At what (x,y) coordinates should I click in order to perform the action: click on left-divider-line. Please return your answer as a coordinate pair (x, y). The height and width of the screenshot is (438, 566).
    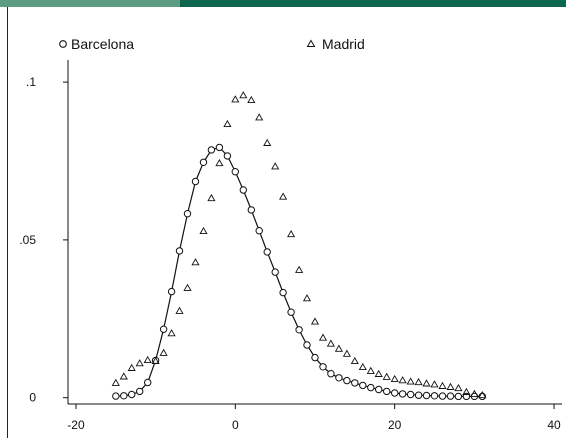
    Looking at the image, I should click on (7, 222).